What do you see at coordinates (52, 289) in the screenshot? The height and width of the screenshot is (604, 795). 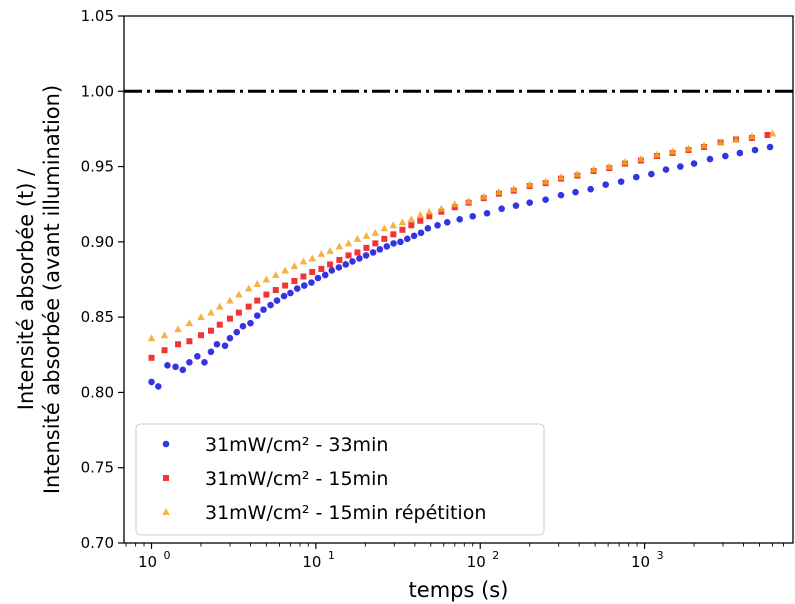 I see `y-axis-title-line-2: Intensité absorbée (avant illumination)` at bounding box center [52, 289].